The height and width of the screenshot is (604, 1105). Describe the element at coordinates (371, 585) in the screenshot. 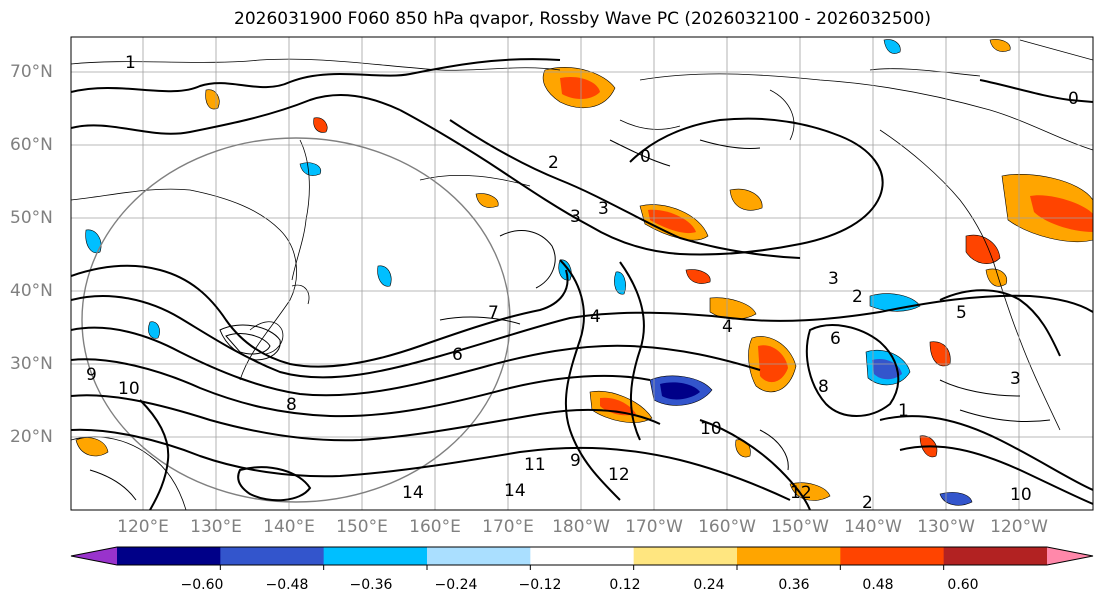

I see `colorbar-tick-label: −0.36` at that location.